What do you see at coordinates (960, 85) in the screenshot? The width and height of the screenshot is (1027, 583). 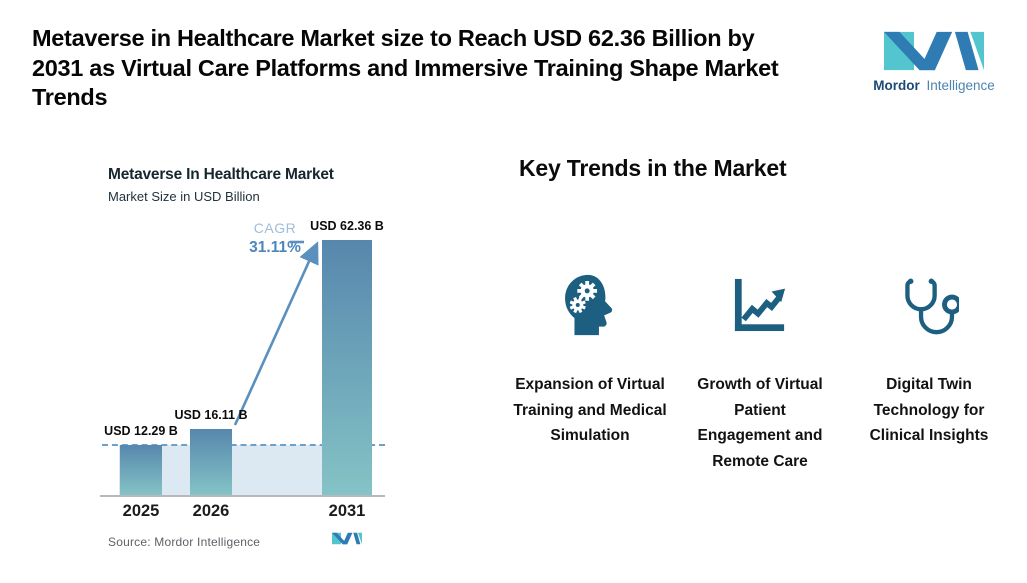 I see `brand-name-light: Intelligence` at bounding box center [960, 85].